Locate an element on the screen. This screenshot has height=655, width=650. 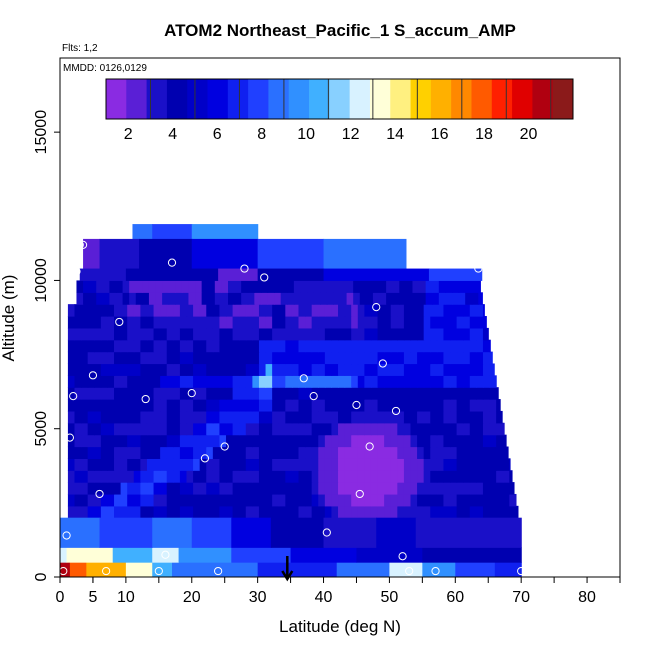
colorbar-swatch is located at coordinates (238, 99).